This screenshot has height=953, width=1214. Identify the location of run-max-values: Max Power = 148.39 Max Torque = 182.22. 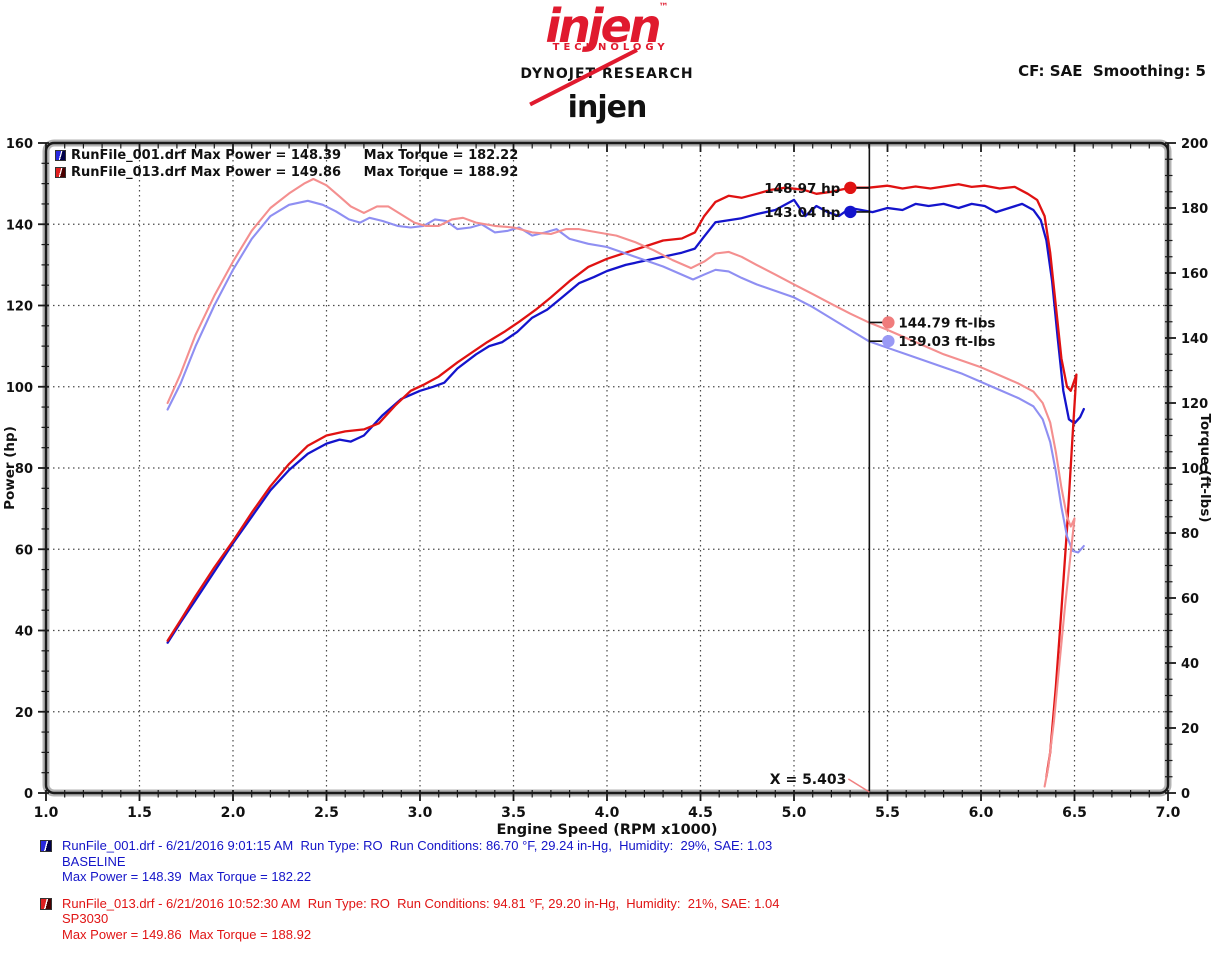
(187, 876).